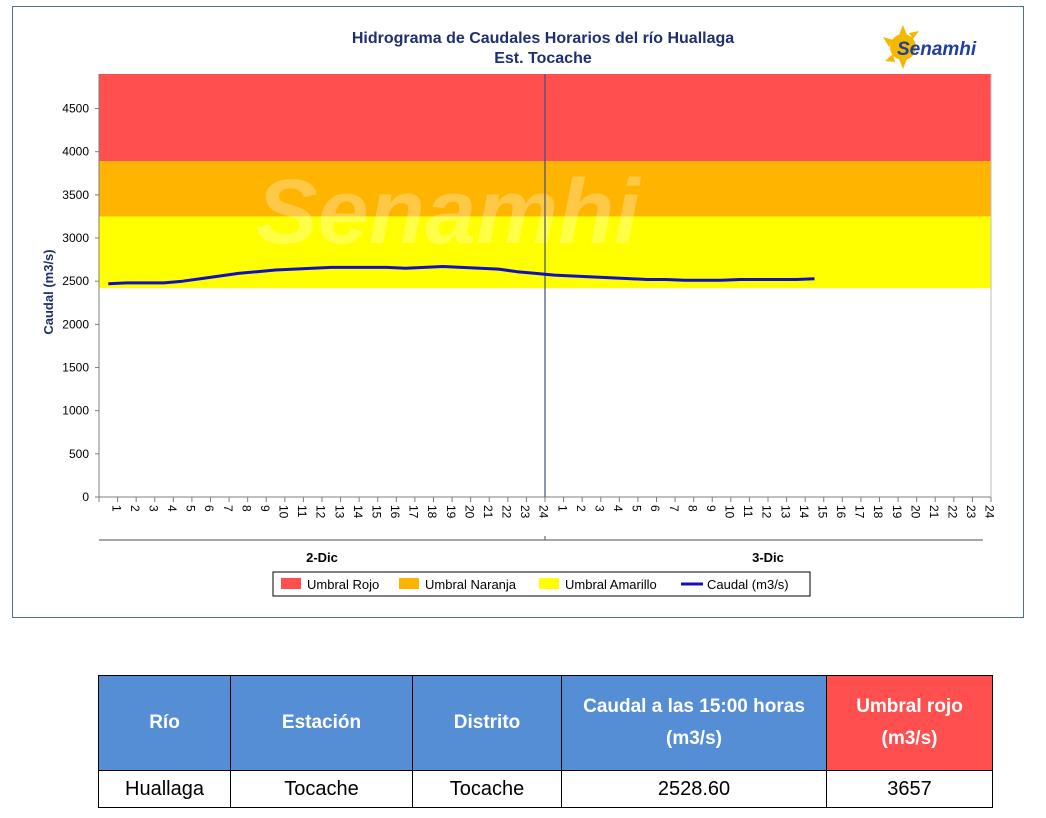 This screenshot has width=1046, height=818. Describe the element at coordinates (694, 789) in the screenshot. I see `cell-caudal: 2528.60` at that location.